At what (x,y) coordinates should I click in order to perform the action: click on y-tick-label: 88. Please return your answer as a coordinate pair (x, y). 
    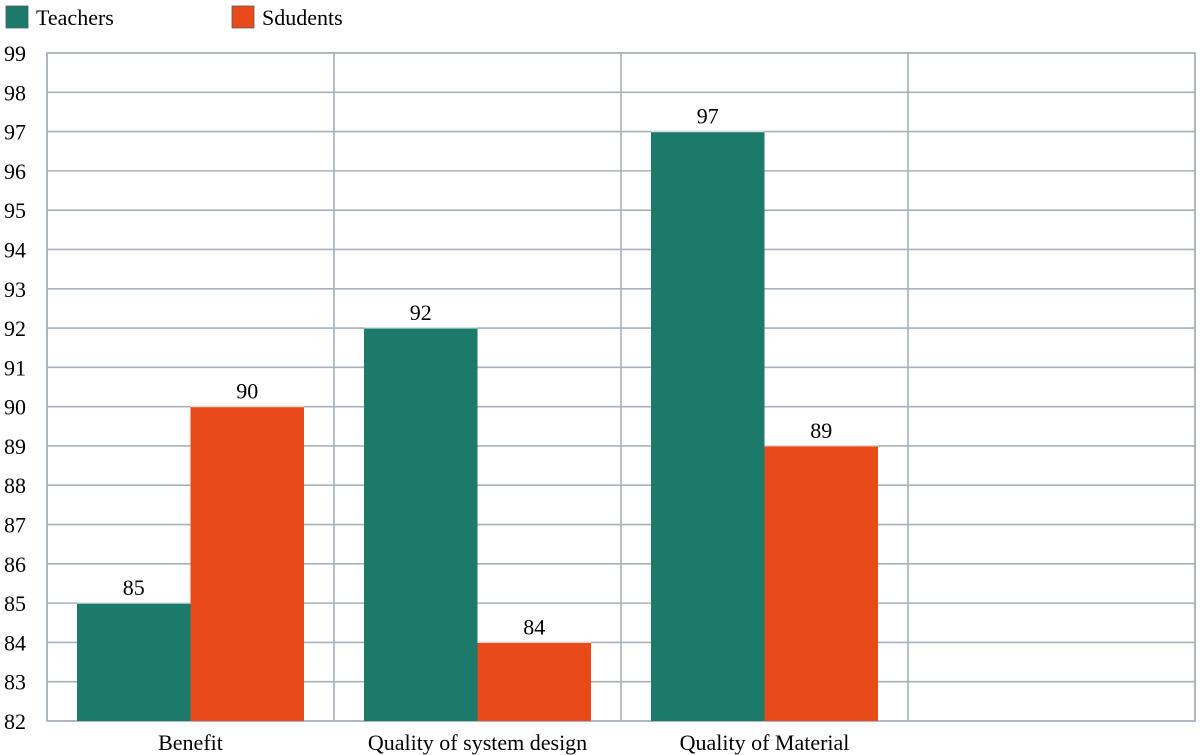
    Looking at the image, I should click on (15, 485).